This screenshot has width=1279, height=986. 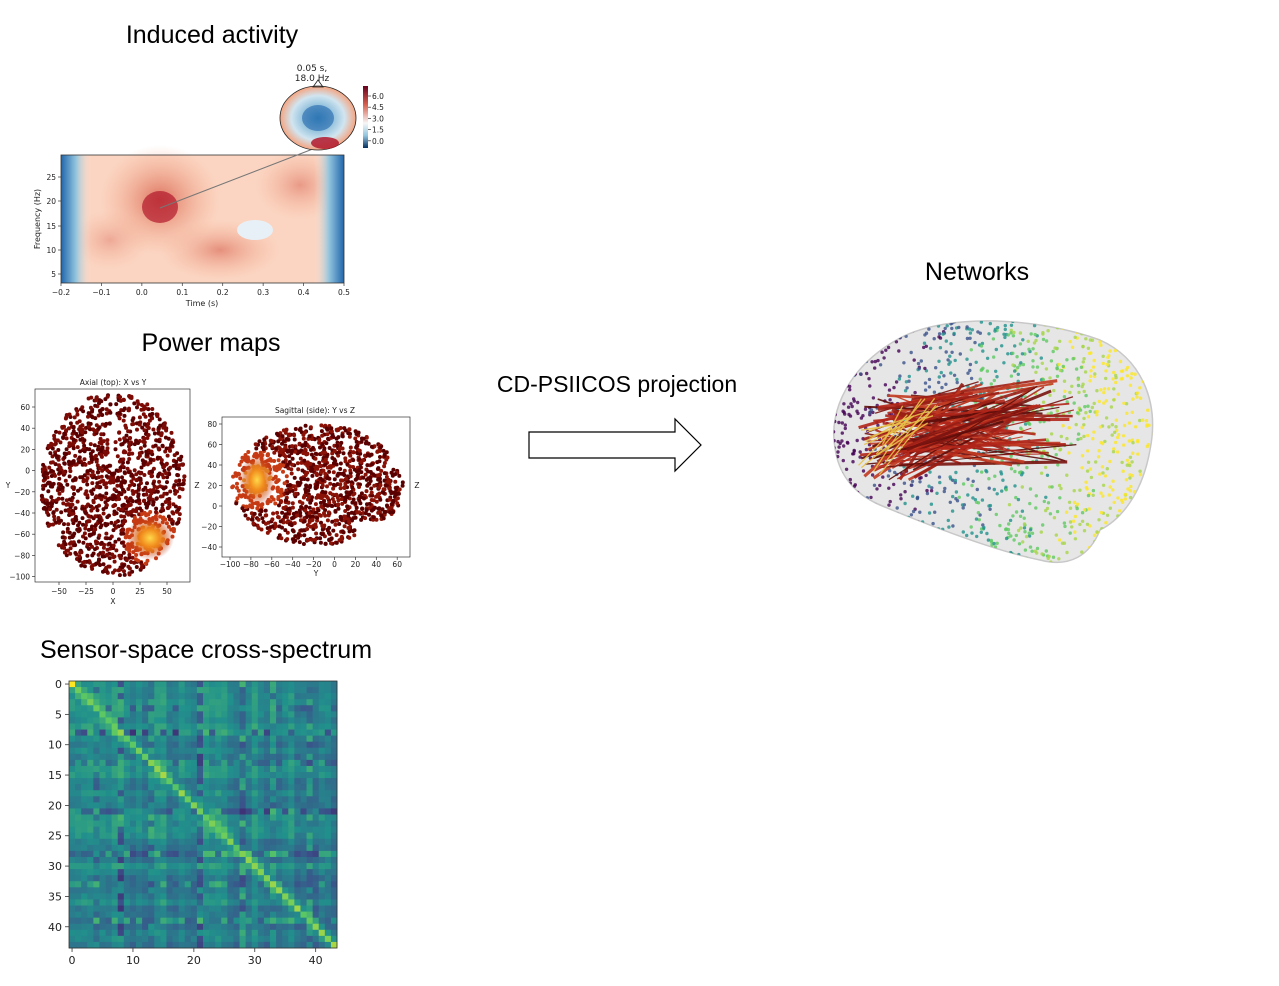 What do you see at coordinates (22, 555) in the screenshot?
I see `axial-ytick: −80` at bounding box center [22, 555].